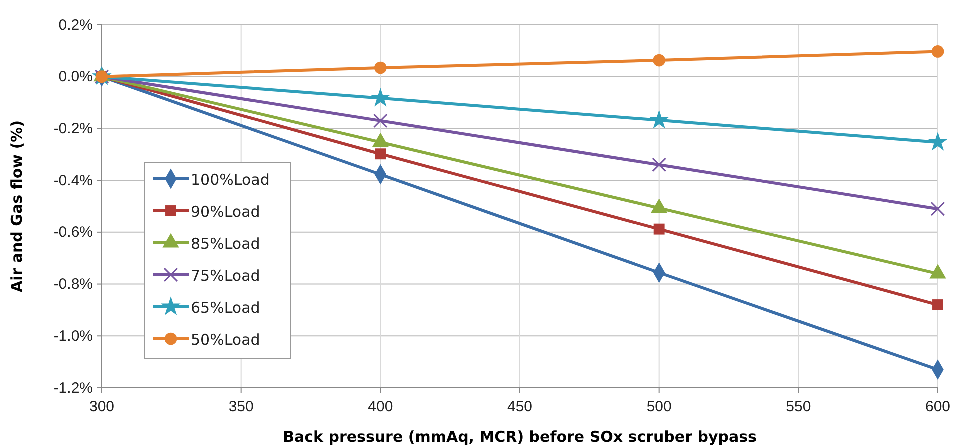  Describe the element at coordinates (75, 25) in the screenshot. I see `y-tick-label: 0.2%` at that location.